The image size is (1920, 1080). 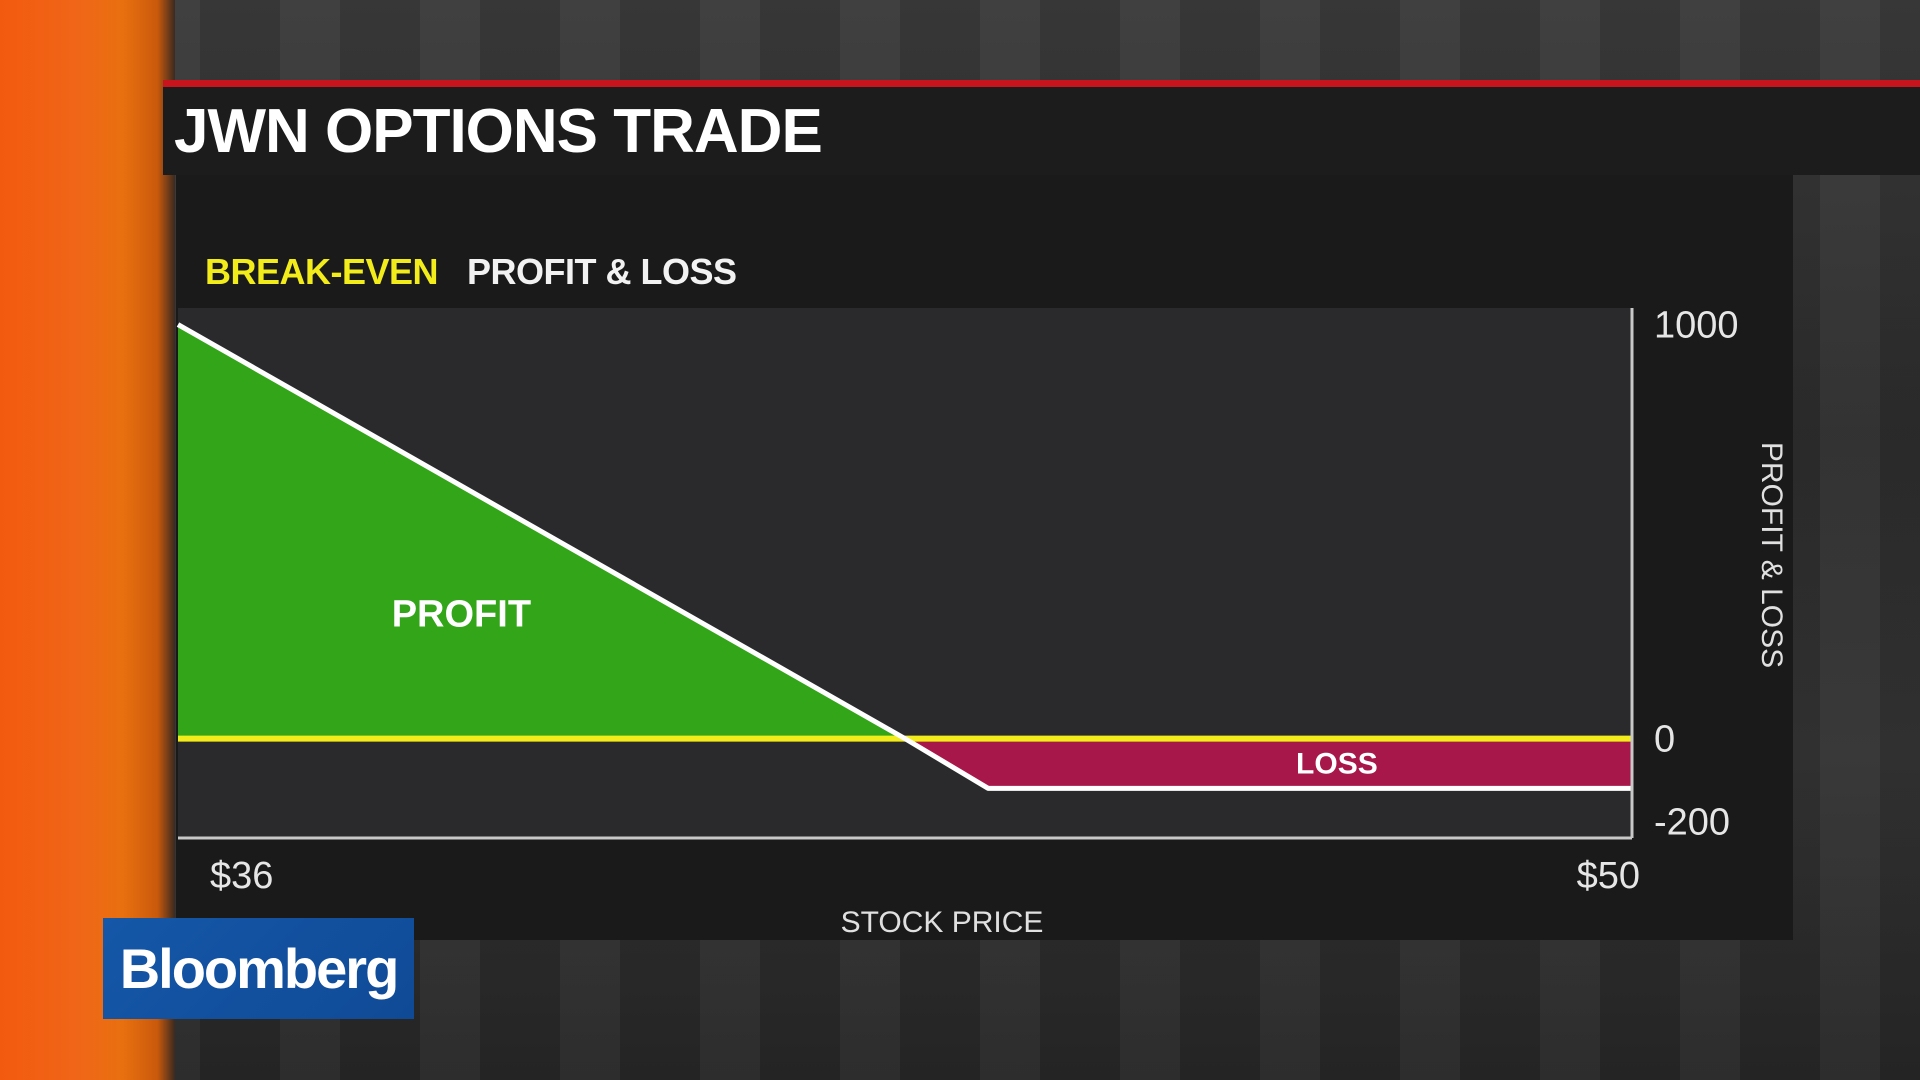 What do you see at coordinates (925, 876) in the screenshot?
I see `x-tick-labels: $36 $50` at bounding box center [925, 876].